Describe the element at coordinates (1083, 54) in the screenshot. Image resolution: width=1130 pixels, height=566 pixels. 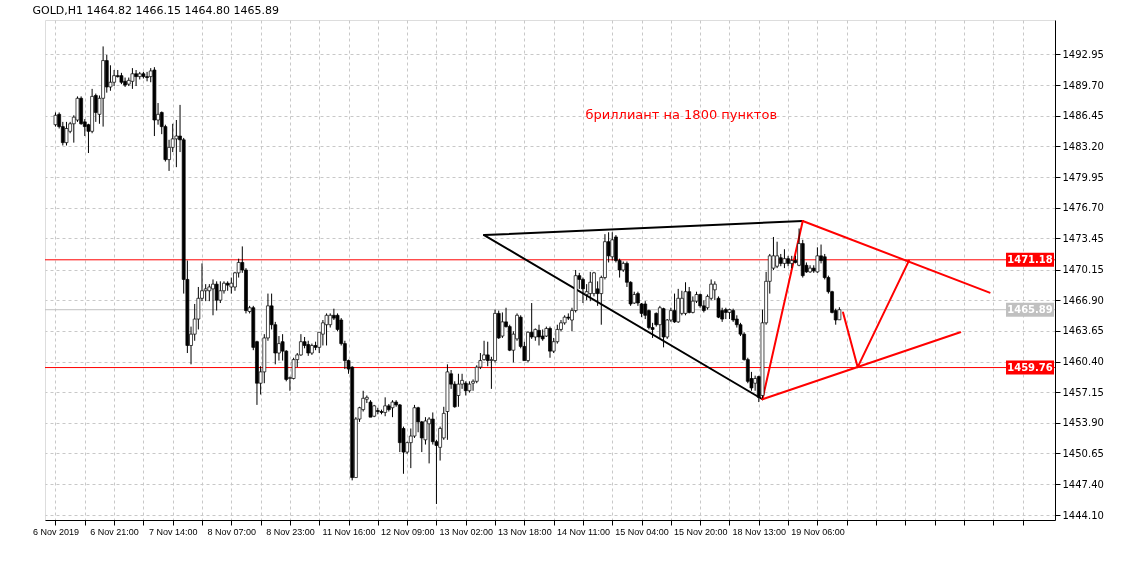
I see `y-tick-label: 1492.95` at that location.